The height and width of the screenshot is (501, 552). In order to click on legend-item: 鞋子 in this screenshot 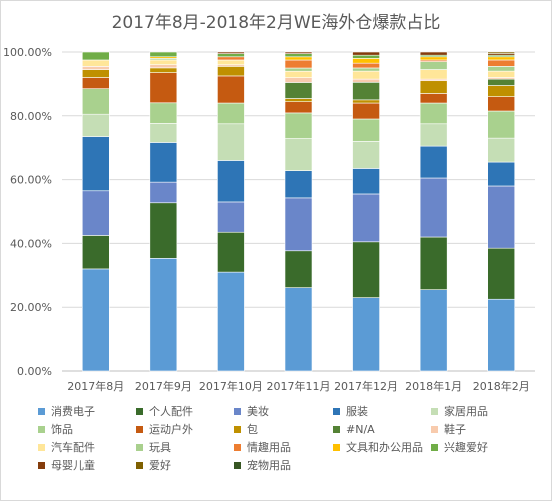, I will do `click(448, 429)`.